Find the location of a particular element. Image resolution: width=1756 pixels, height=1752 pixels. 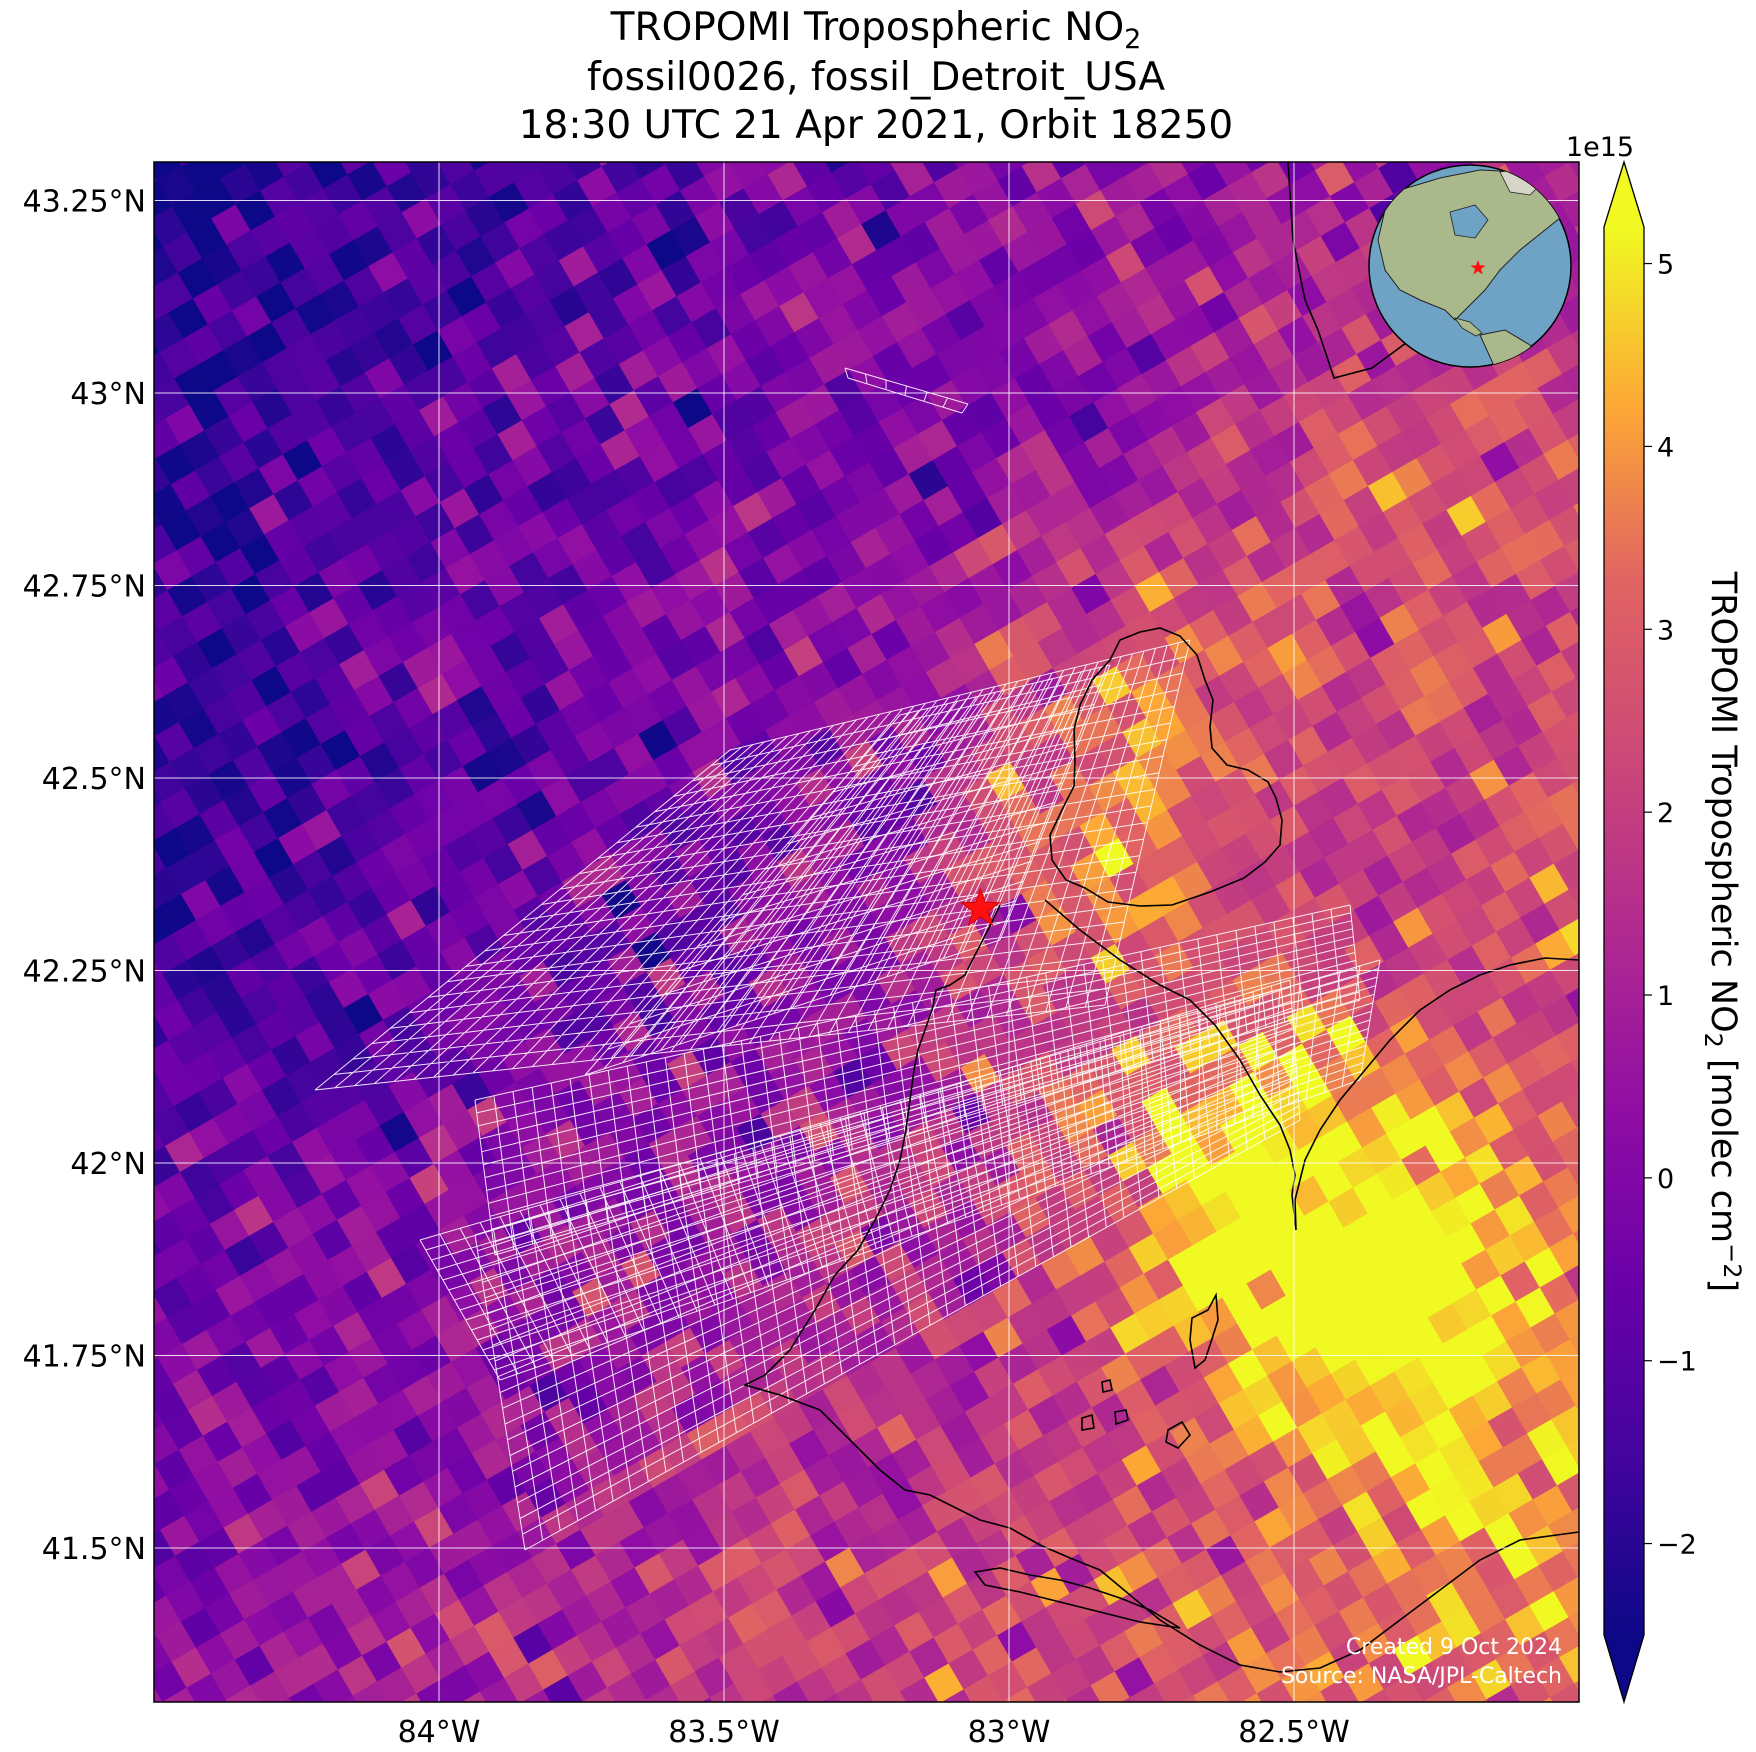

colorbar-gradient is located at coordinates (1624, 931).